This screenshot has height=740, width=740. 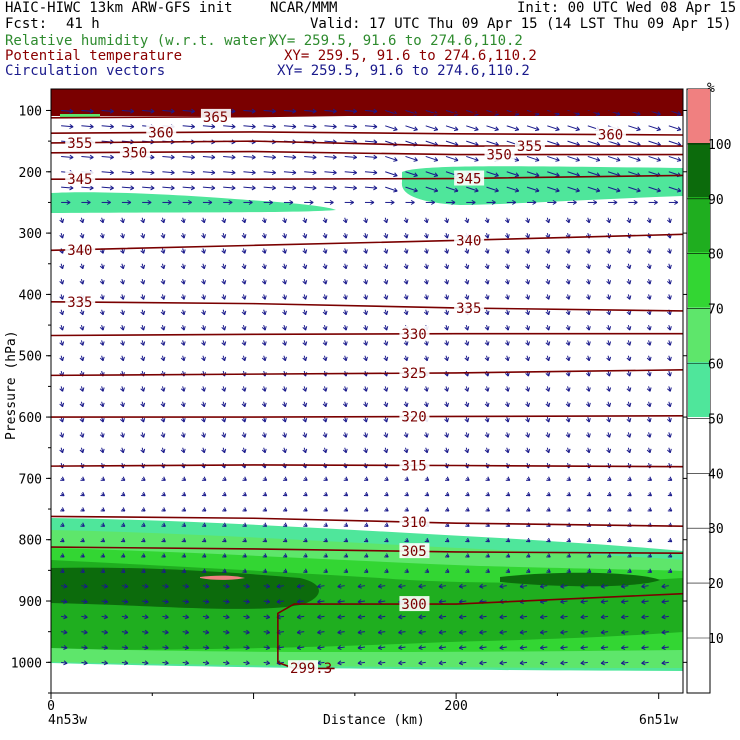 I want to click on isentrope-label: 365, so click(x=215, y=118).